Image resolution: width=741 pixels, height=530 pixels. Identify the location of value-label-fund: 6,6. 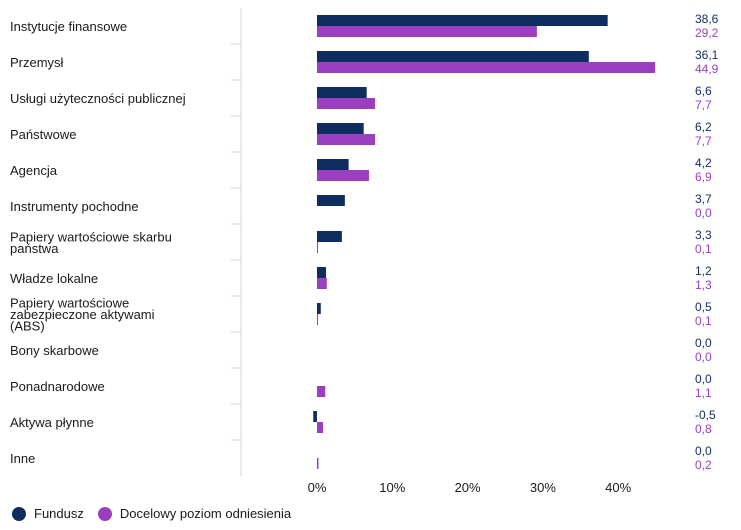
(703, 91).